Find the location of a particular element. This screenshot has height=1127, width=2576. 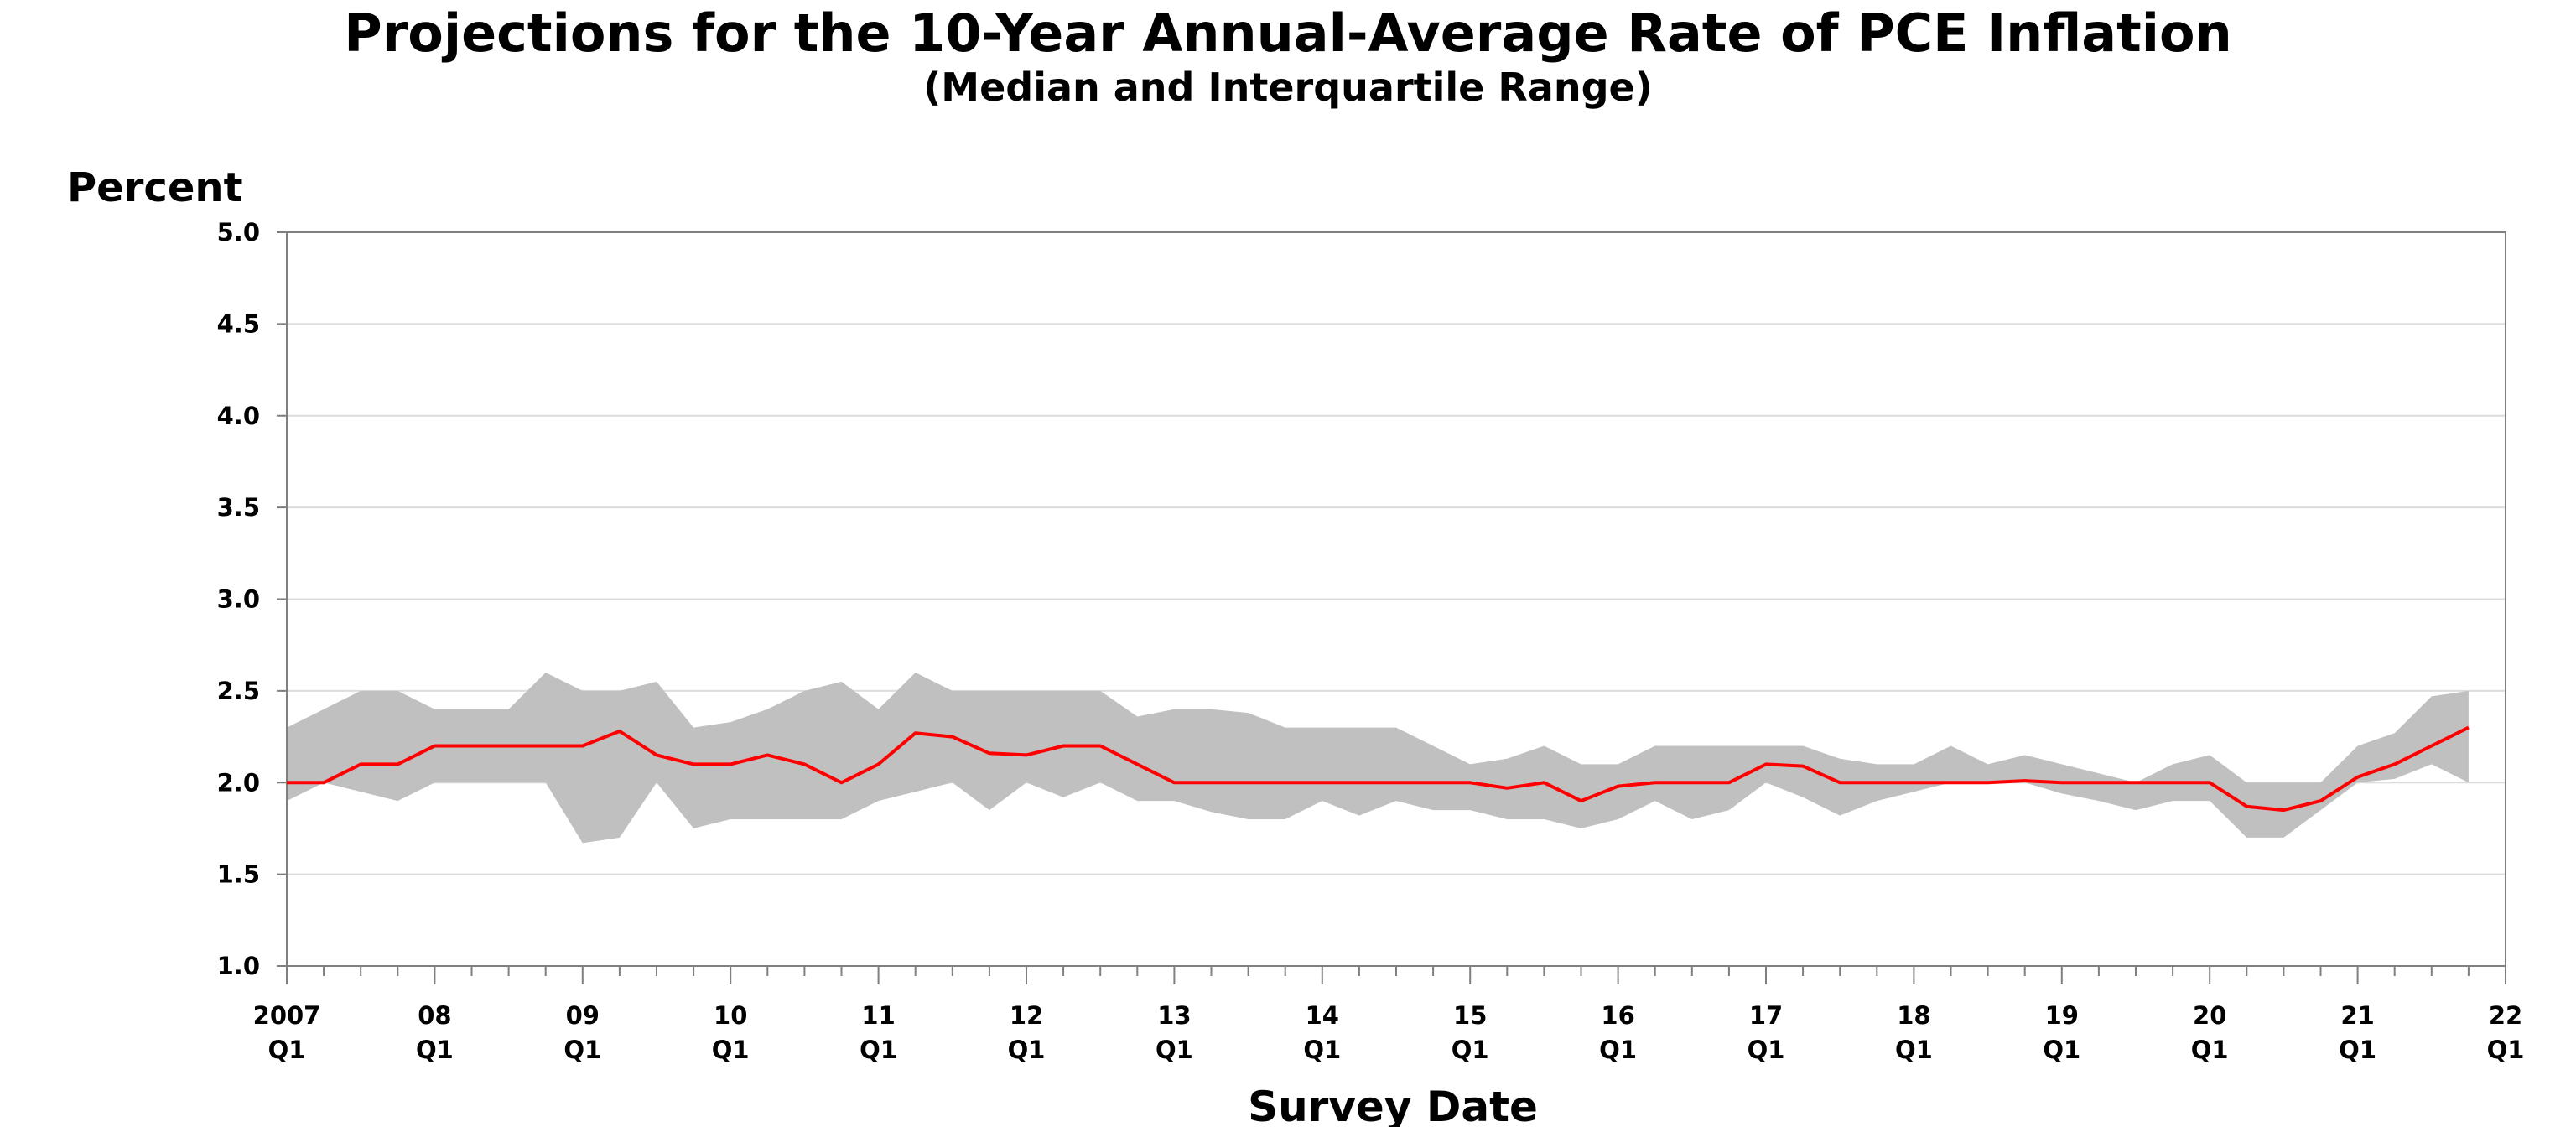

x-tick-year: 13 is located at coordinates (1174, 1015).